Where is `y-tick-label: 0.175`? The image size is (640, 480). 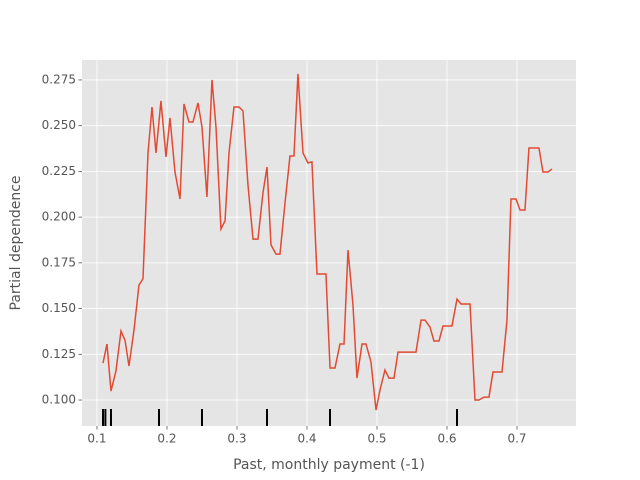
y-tick-label: 0.175 is located at coordinates (59, 262).